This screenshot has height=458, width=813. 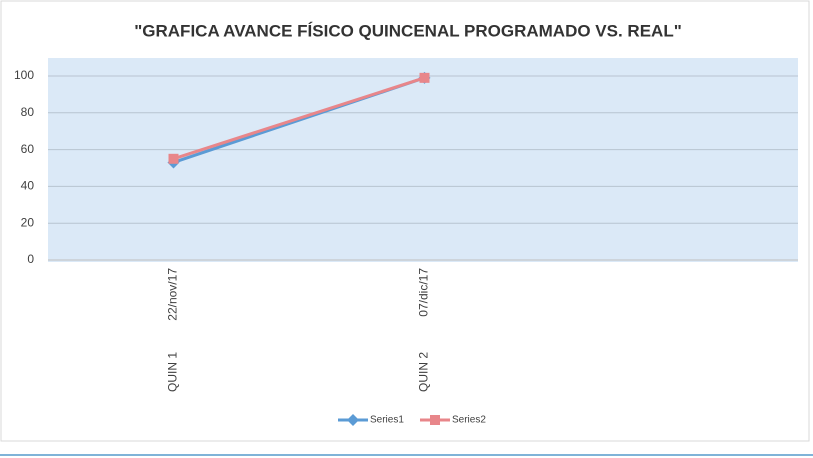 I want to click on x-tick-label: QUIN 2, so click(x=424, y=372).